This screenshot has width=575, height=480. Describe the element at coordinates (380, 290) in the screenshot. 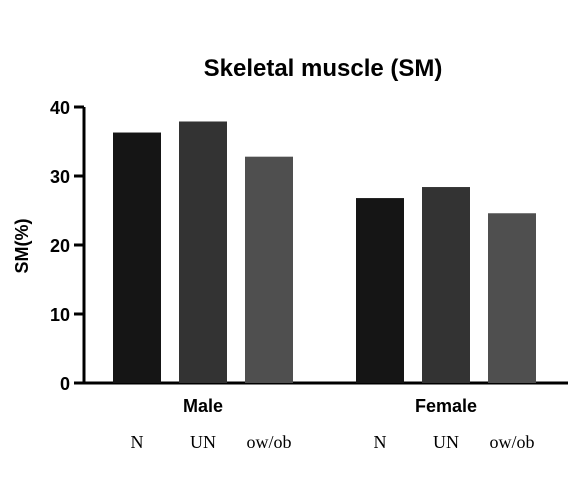

I see `bar-female-n` at that location.